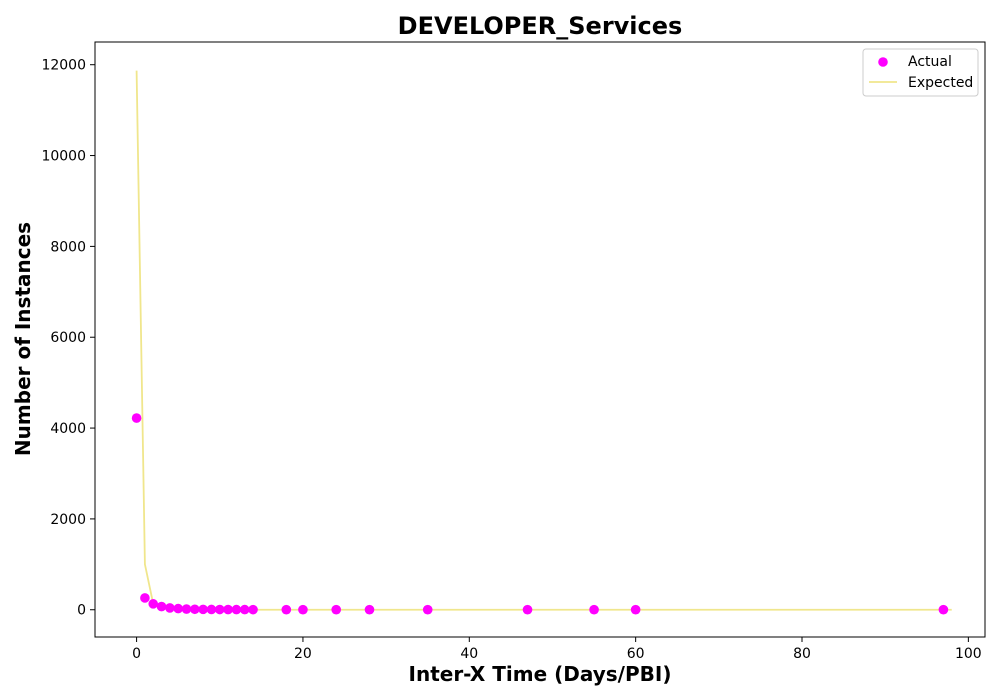 The image size is (1000, 700). I want to click on legend: Actual Expected, so click(920, 72).